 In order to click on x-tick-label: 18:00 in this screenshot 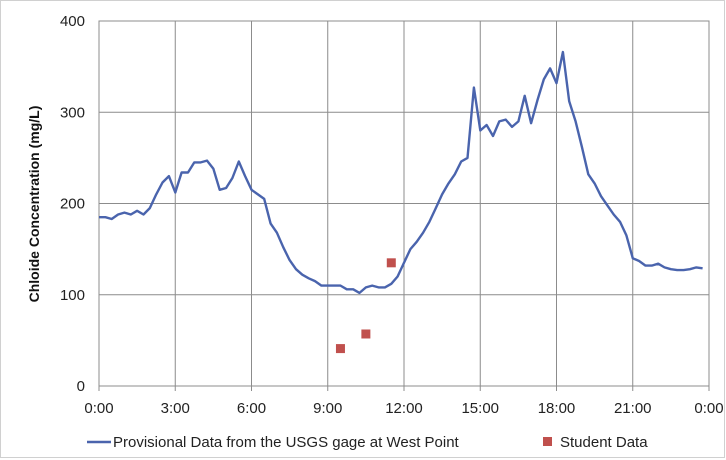, I will do `click(557, 408)`.